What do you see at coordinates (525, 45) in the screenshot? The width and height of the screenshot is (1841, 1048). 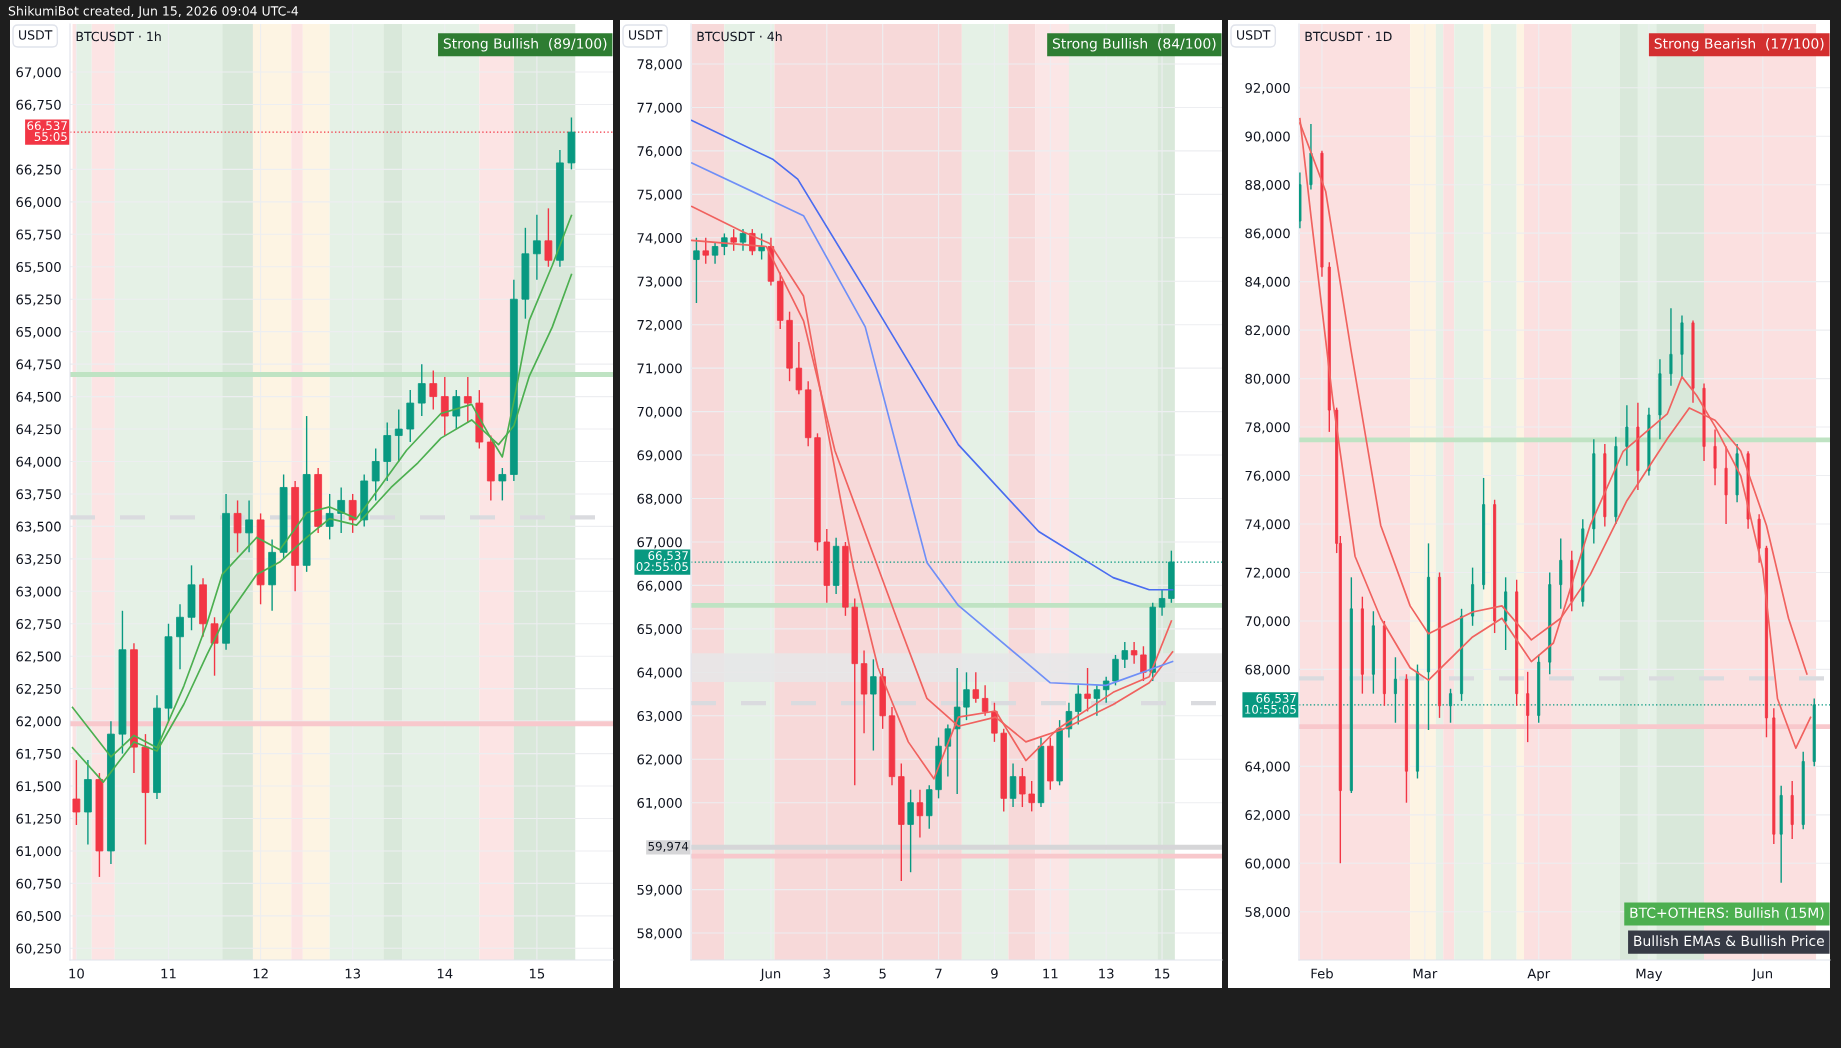 I see `text: Strong Bullish (89/100)` at bounding box center [525, 45].